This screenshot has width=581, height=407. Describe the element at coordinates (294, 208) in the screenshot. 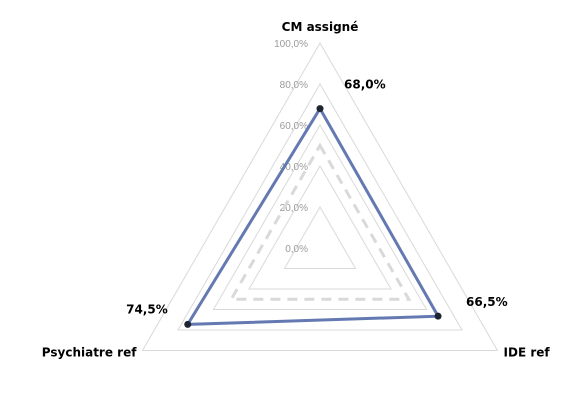

I see `tick-label: 20,0%` at that location.